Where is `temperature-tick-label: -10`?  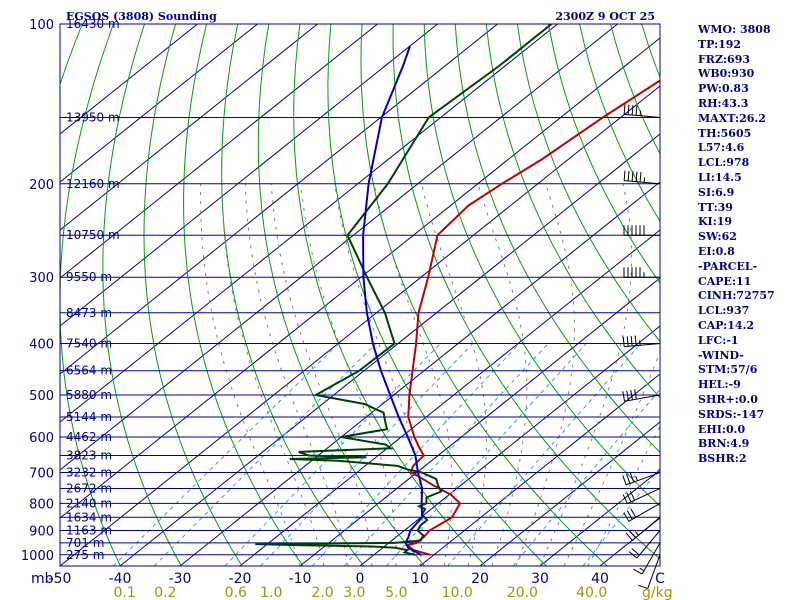 temperature-tick-label: -10 is located at coordinates (300, 579).